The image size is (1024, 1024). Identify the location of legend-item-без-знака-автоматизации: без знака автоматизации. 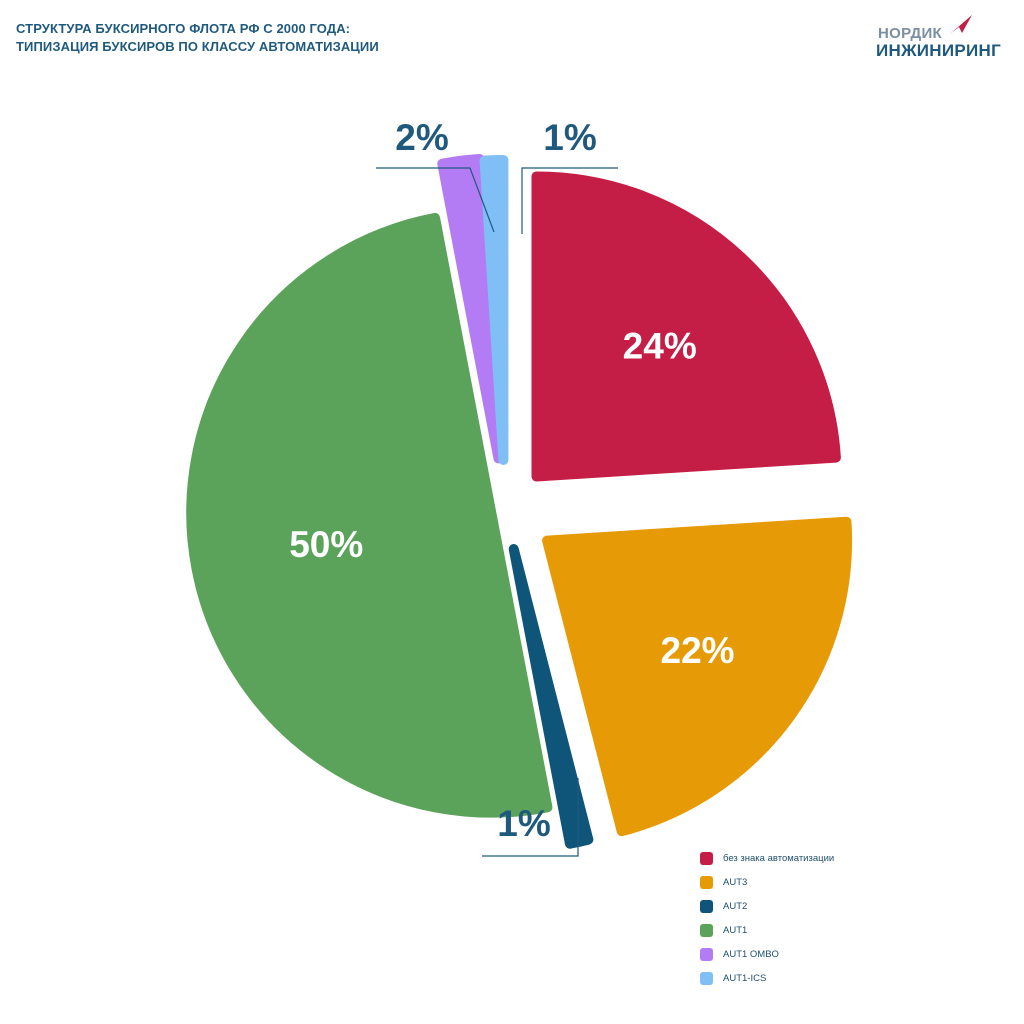
(767, 858).